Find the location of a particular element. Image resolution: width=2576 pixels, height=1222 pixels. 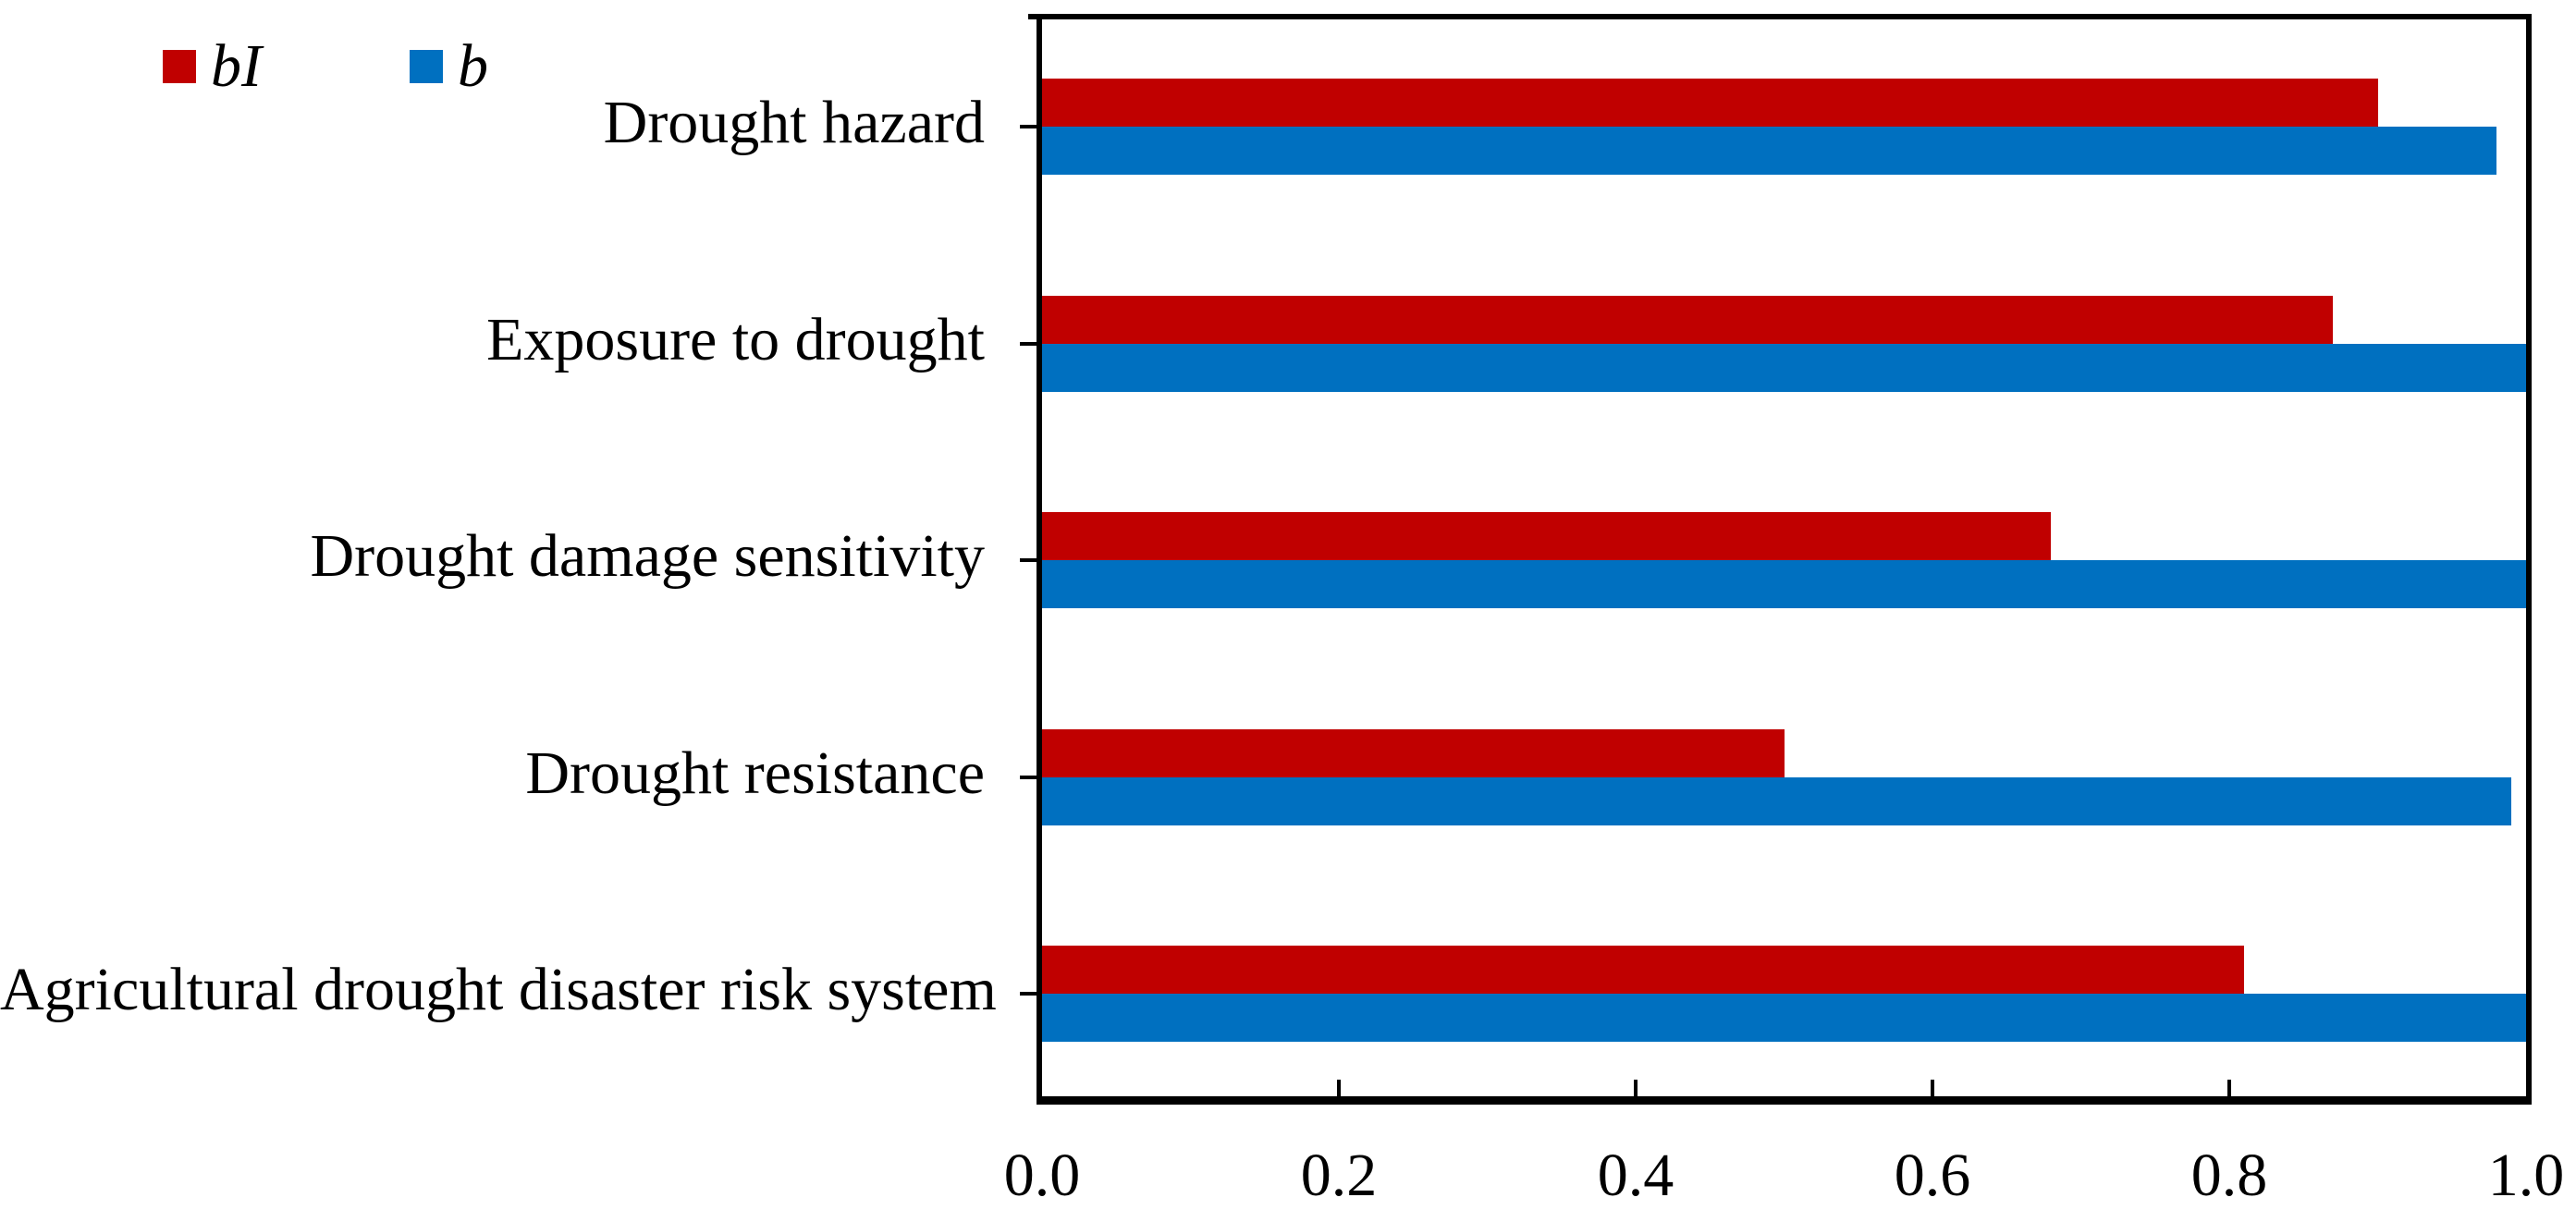

chart-legend: bI b is located at coordinates (509, 55).